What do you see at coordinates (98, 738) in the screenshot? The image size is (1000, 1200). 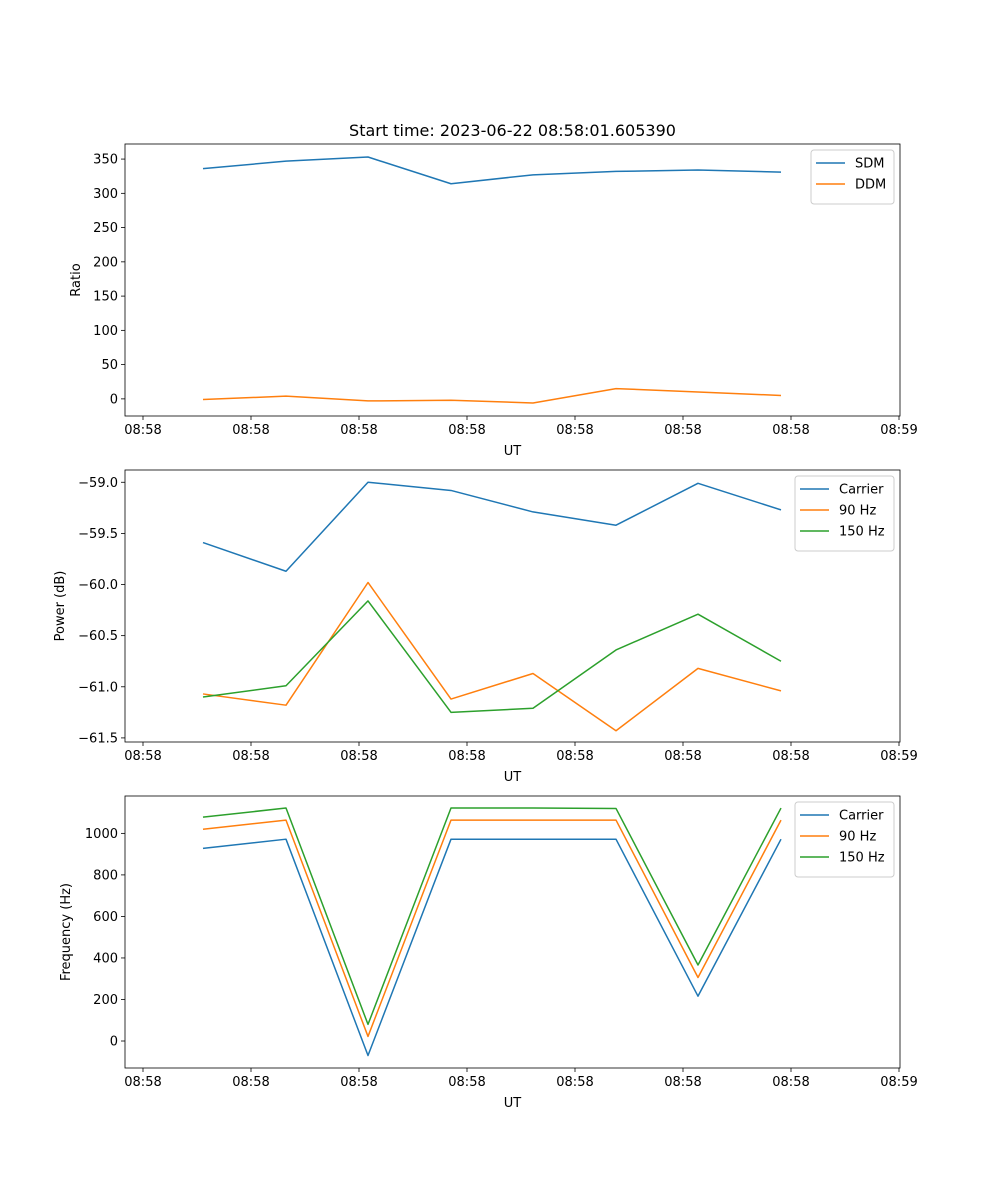 I see `y-tick-label: −61.5` at bounding box center [98, 738].